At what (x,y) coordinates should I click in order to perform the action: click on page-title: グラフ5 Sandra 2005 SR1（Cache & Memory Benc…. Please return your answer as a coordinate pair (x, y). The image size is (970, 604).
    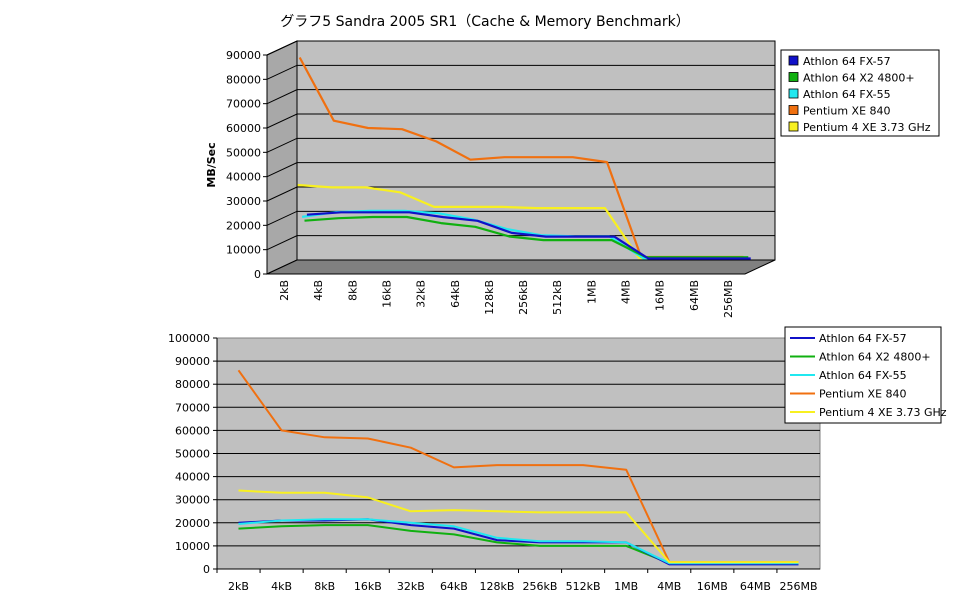
    Looking at the image, I should click on (484, 22).